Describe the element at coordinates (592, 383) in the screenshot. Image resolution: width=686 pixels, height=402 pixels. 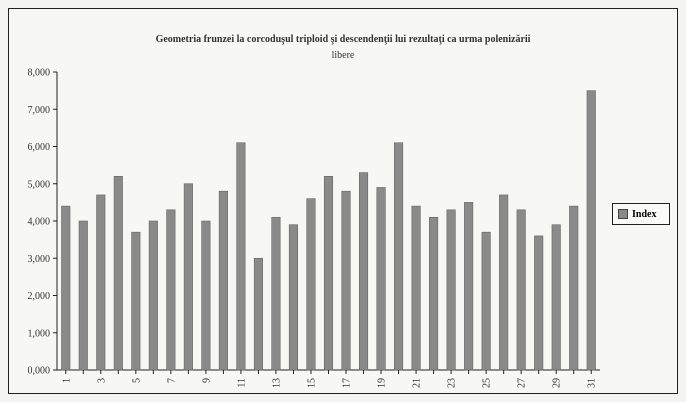
I see `x-tick-label: 31` at that location.